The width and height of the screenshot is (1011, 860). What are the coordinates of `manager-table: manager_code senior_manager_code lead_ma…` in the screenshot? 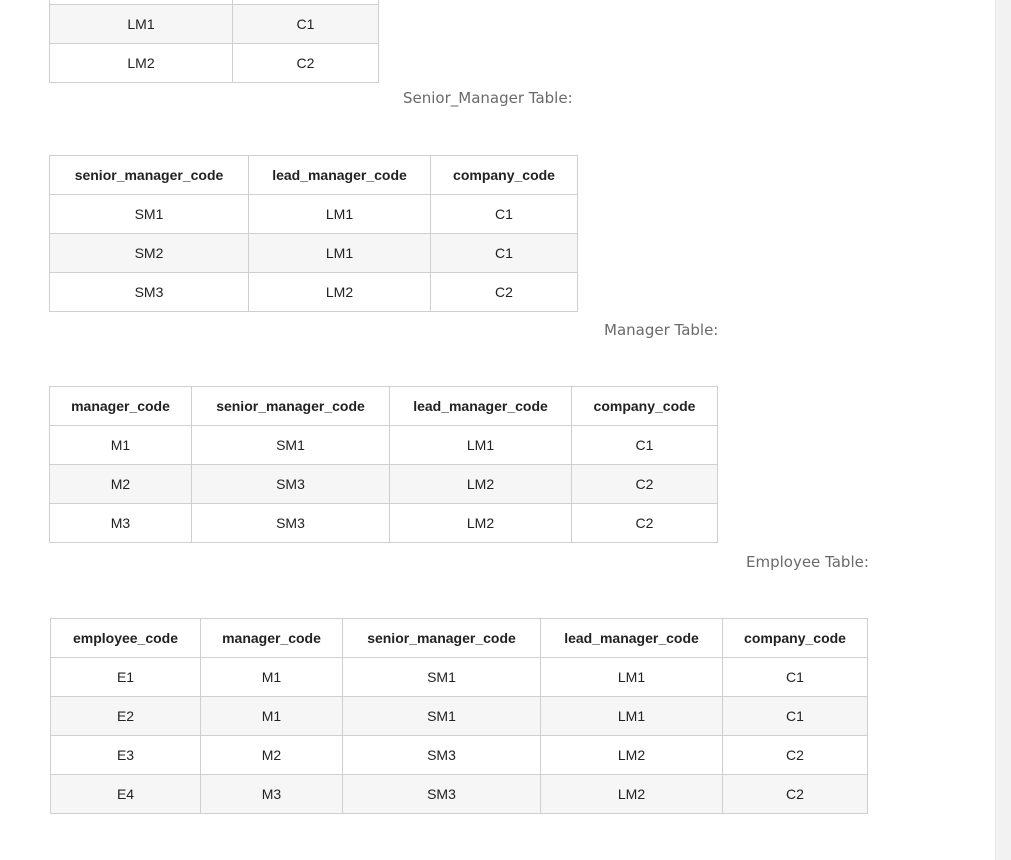 It's located at (383, 464).